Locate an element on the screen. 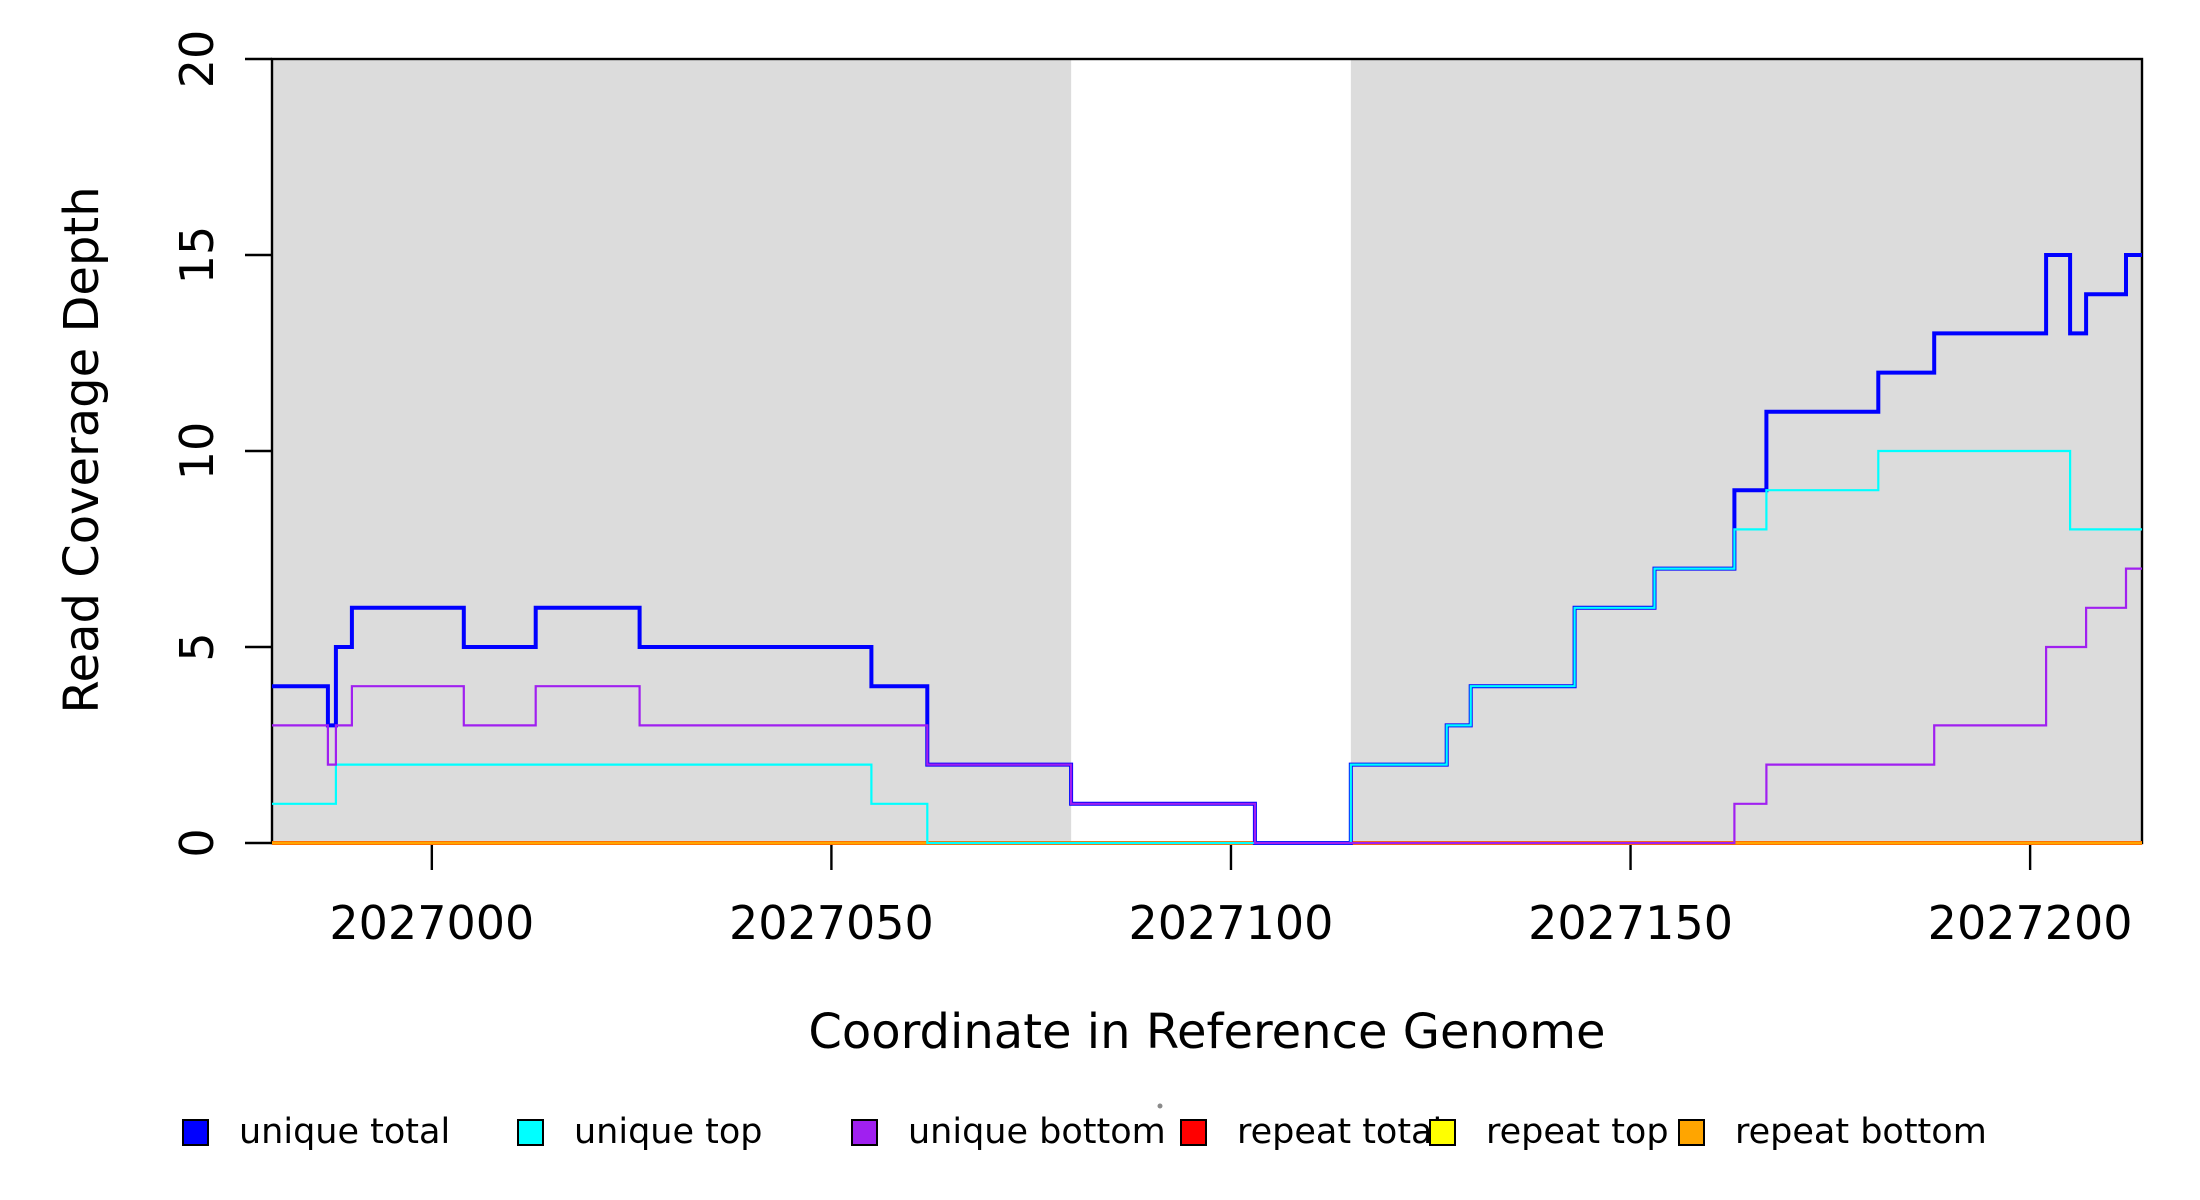 The image size is (2200, 1200). unique-bottom-swatch-icon is located at coordinates (864, 1132).